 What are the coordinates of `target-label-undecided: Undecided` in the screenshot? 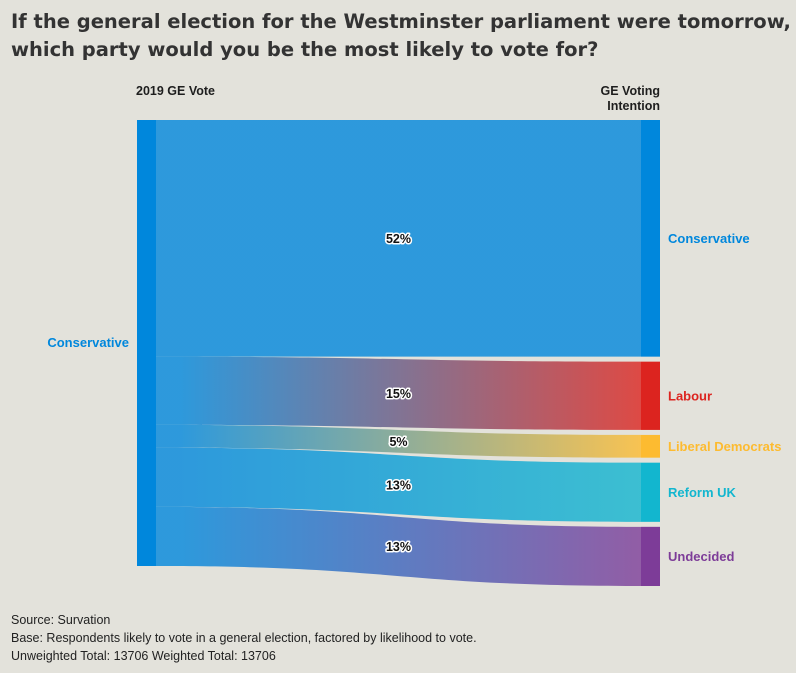 It's located at (701, 556).